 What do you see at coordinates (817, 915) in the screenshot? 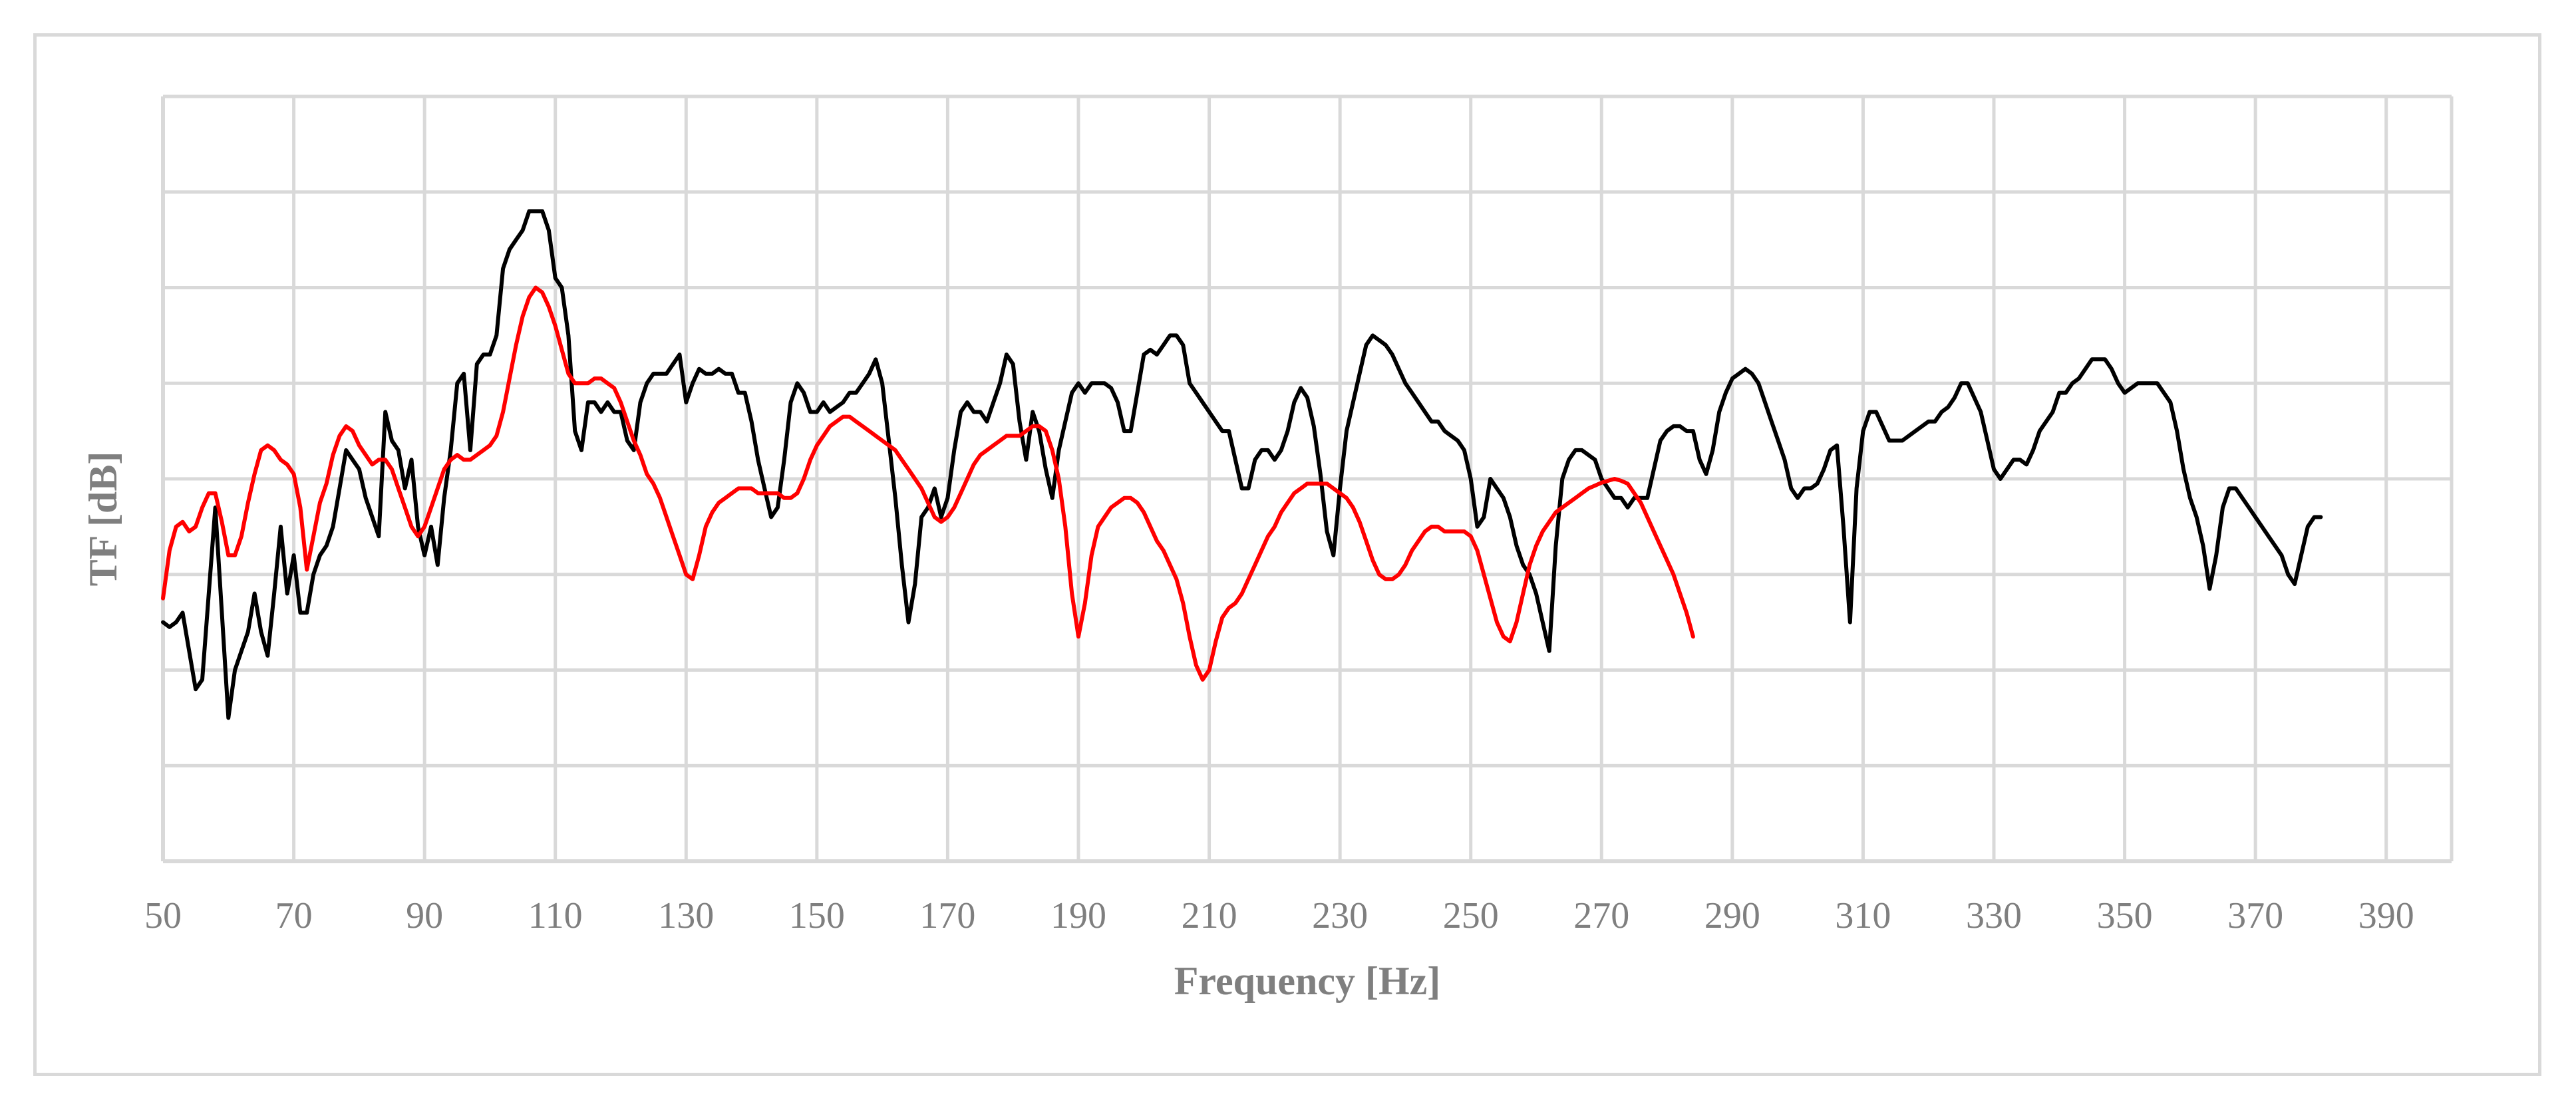
I see `x-tick-label: 150` at bounding box center [817, 915].